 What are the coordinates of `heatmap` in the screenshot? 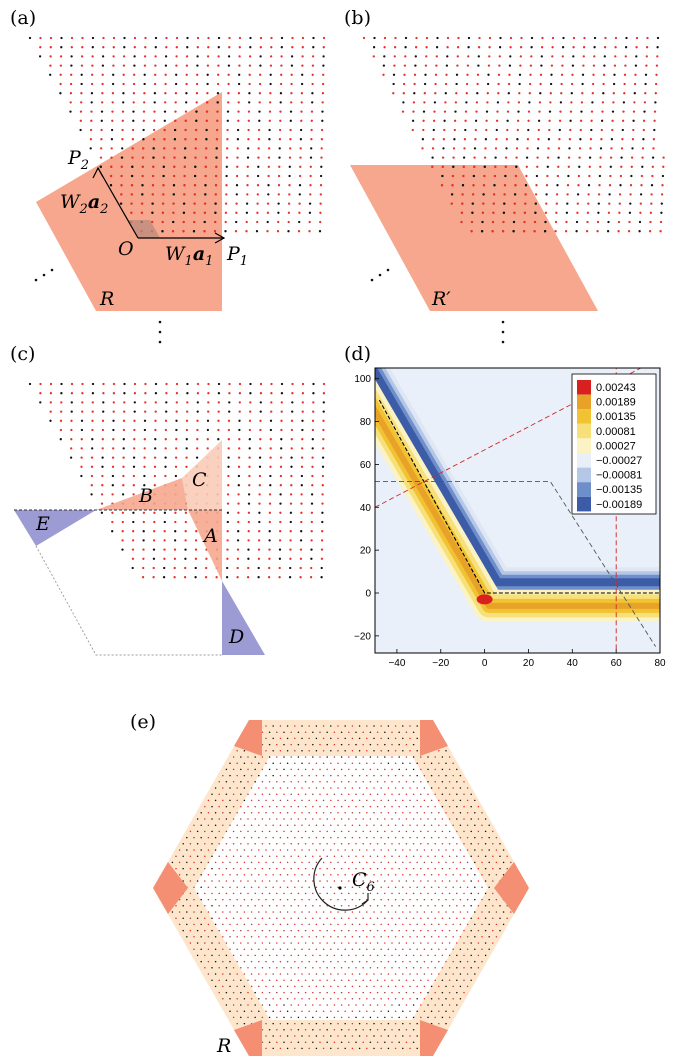 It's located at (517, 510).